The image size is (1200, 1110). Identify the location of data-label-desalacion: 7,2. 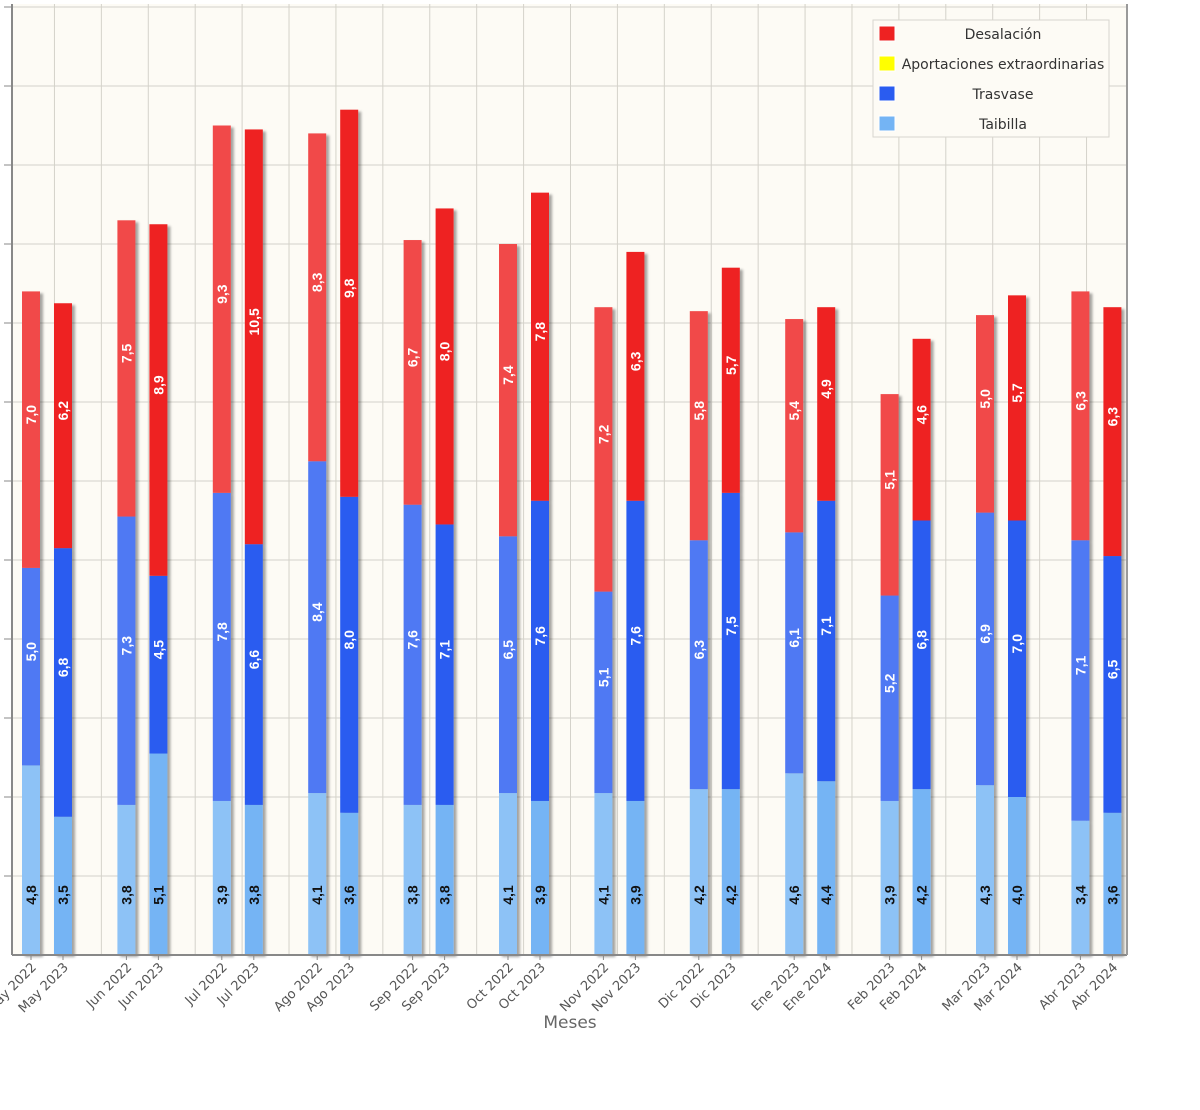
(603, 434).